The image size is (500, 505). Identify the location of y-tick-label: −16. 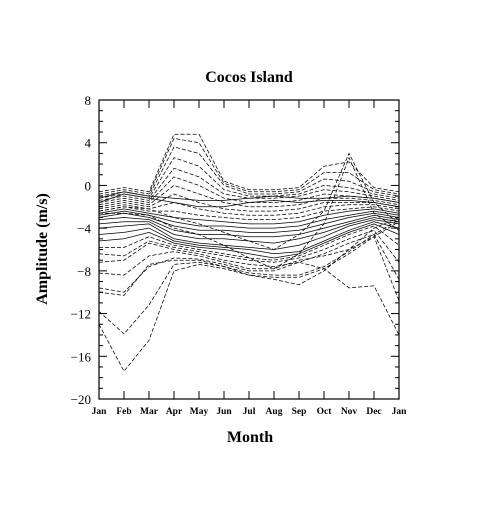
(81, 356).